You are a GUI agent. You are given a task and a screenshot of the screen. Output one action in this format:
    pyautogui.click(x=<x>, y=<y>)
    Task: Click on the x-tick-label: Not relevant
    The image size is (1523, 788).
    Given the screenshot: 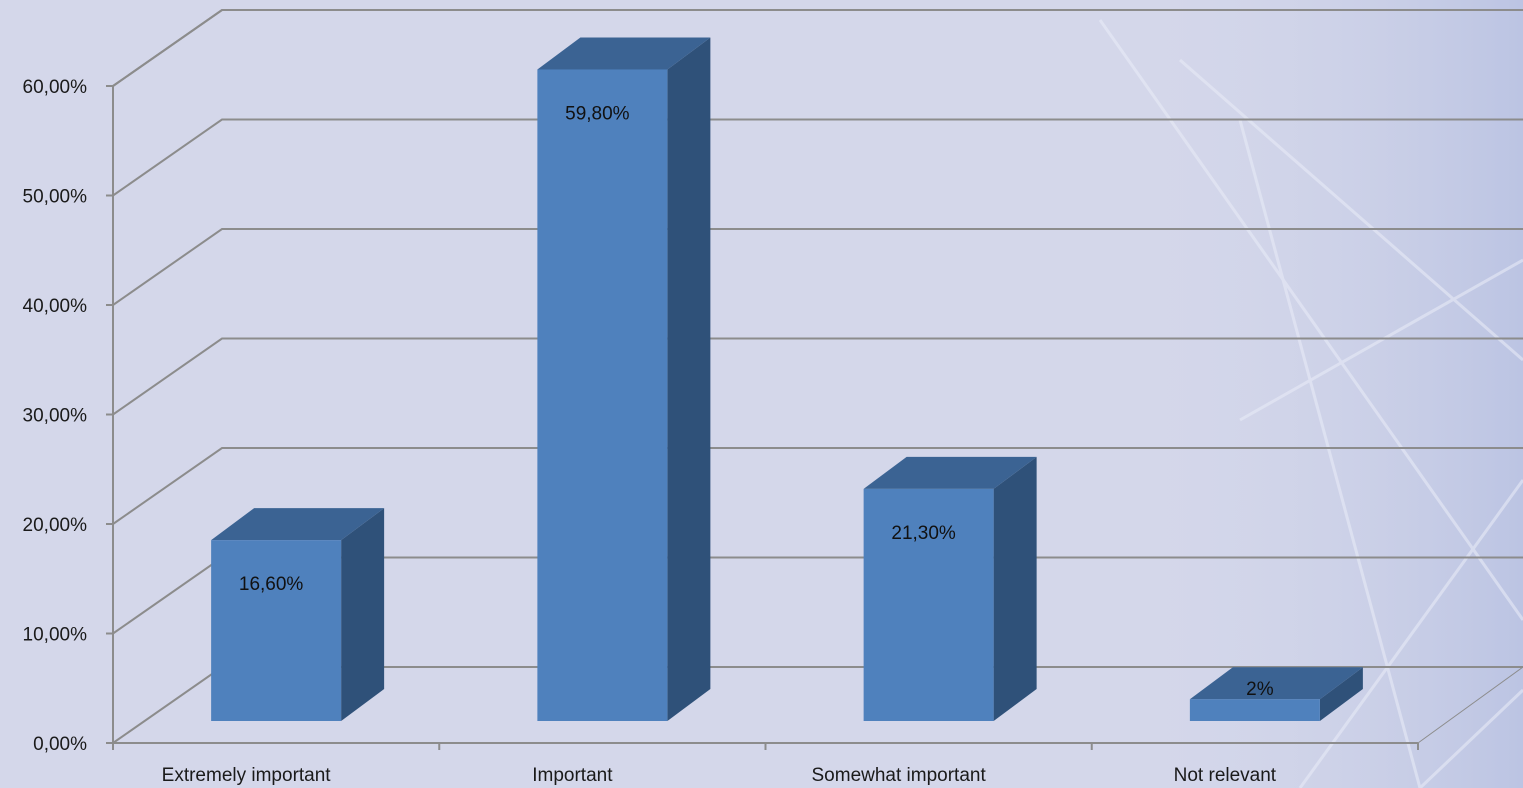 What is the action you would take?
    pyautogui.click(x=1225, y=775)
    